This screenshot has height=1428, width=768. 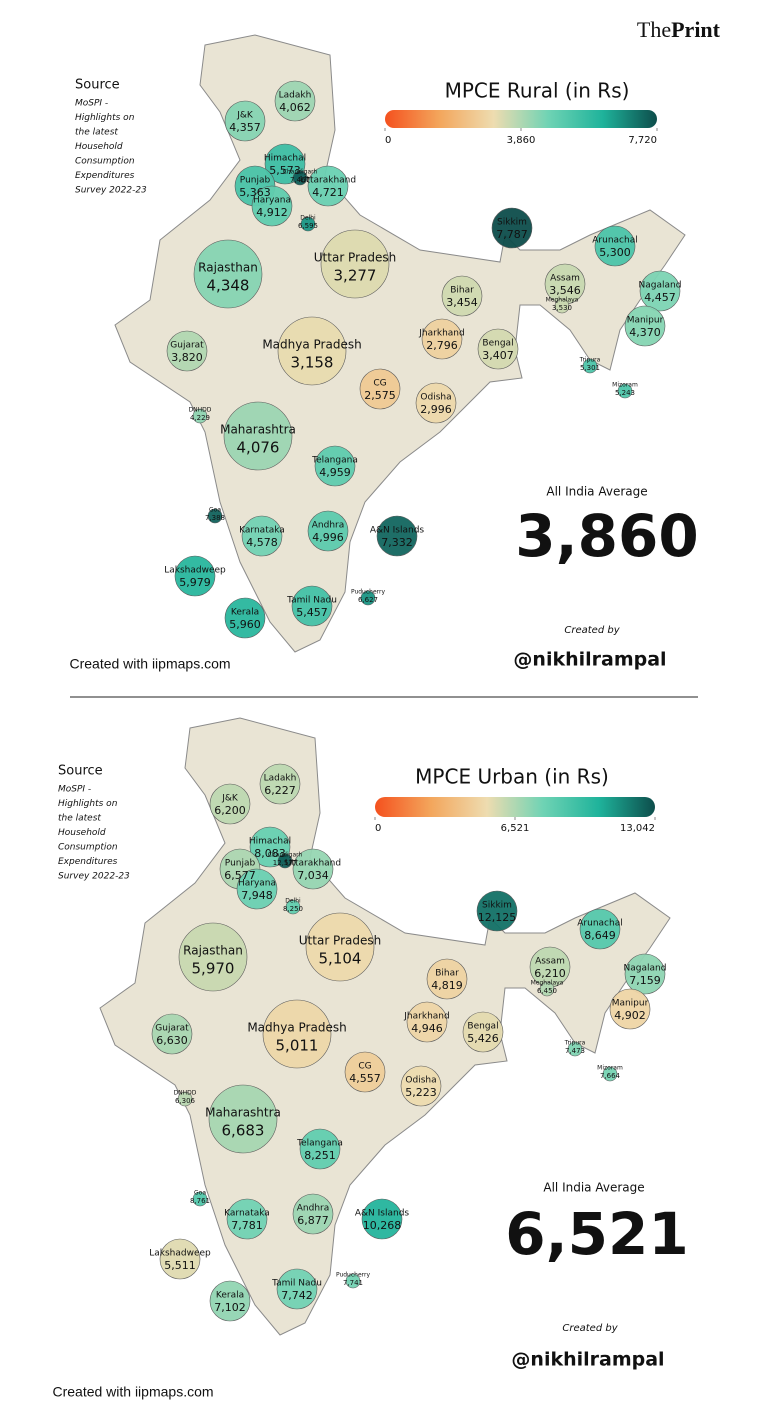 What do you see at coordinates (397, 531) in the screenshot?
I see `region-name: A&N Islands` at bounding box center [397, 531].